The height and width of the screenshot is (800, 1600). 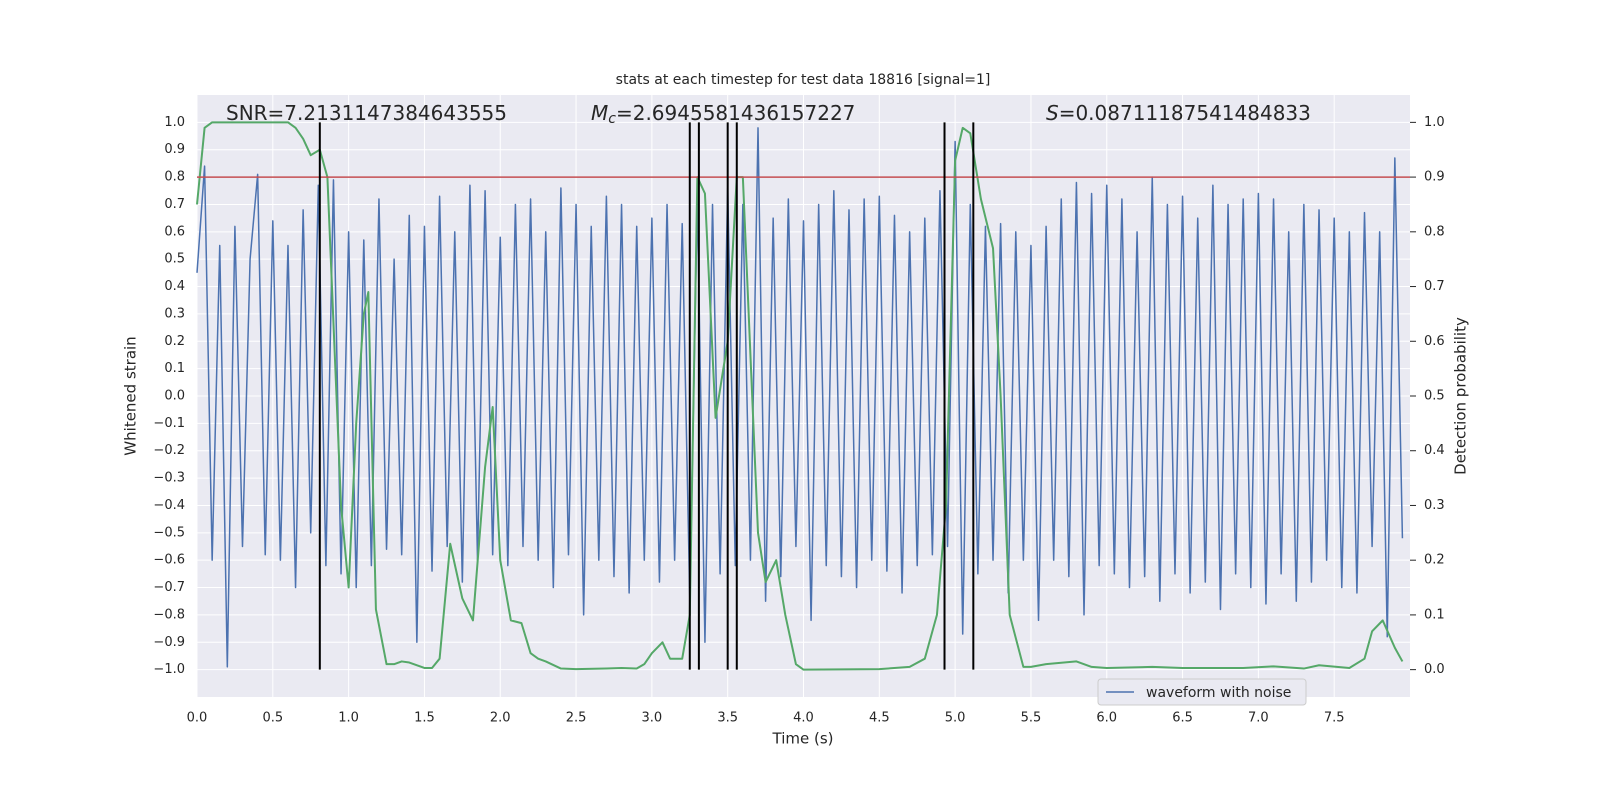 I want to click on y2-tick-label: 0.2, so click(x=1434, y=560).